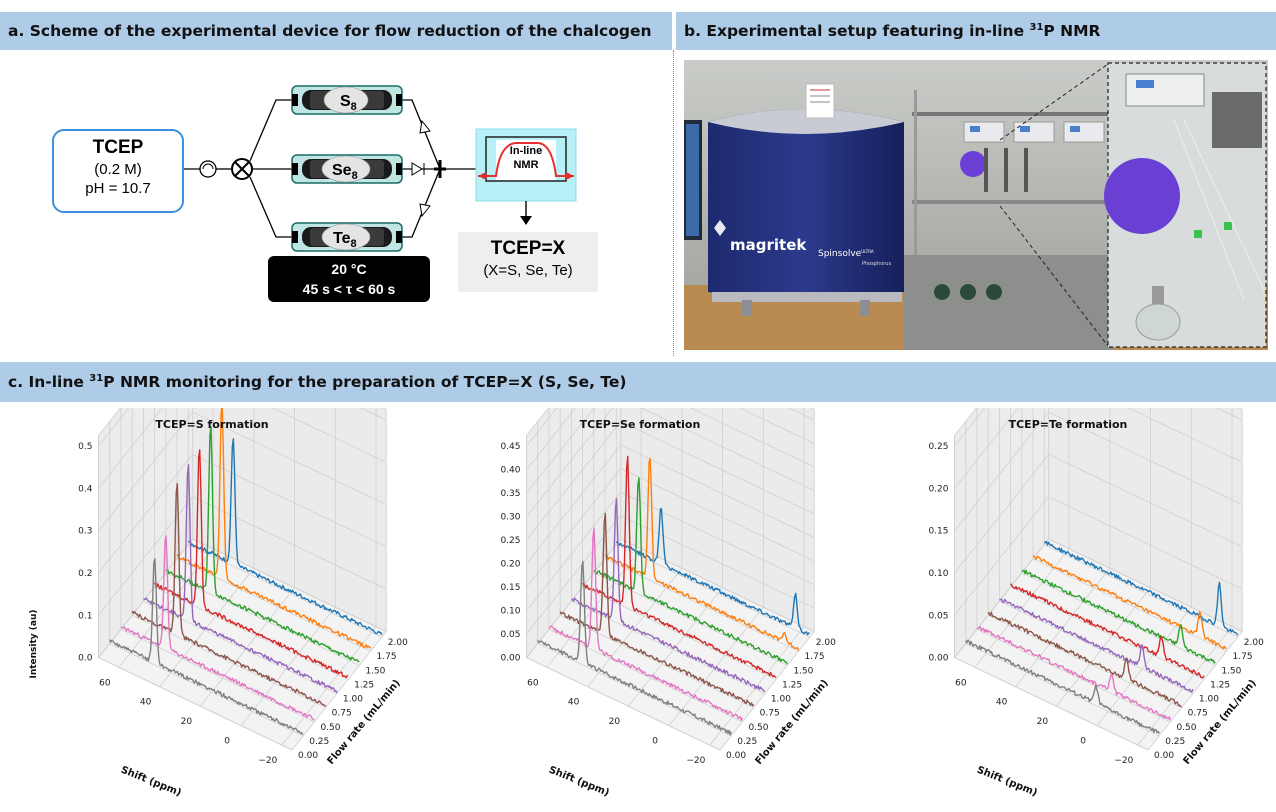 The image size is (1276, 812). What do you see at coordinates (34, 643) in the screenshot?
I see `z-axis-label: Intensity (au)` at bounding box center [34, 643].